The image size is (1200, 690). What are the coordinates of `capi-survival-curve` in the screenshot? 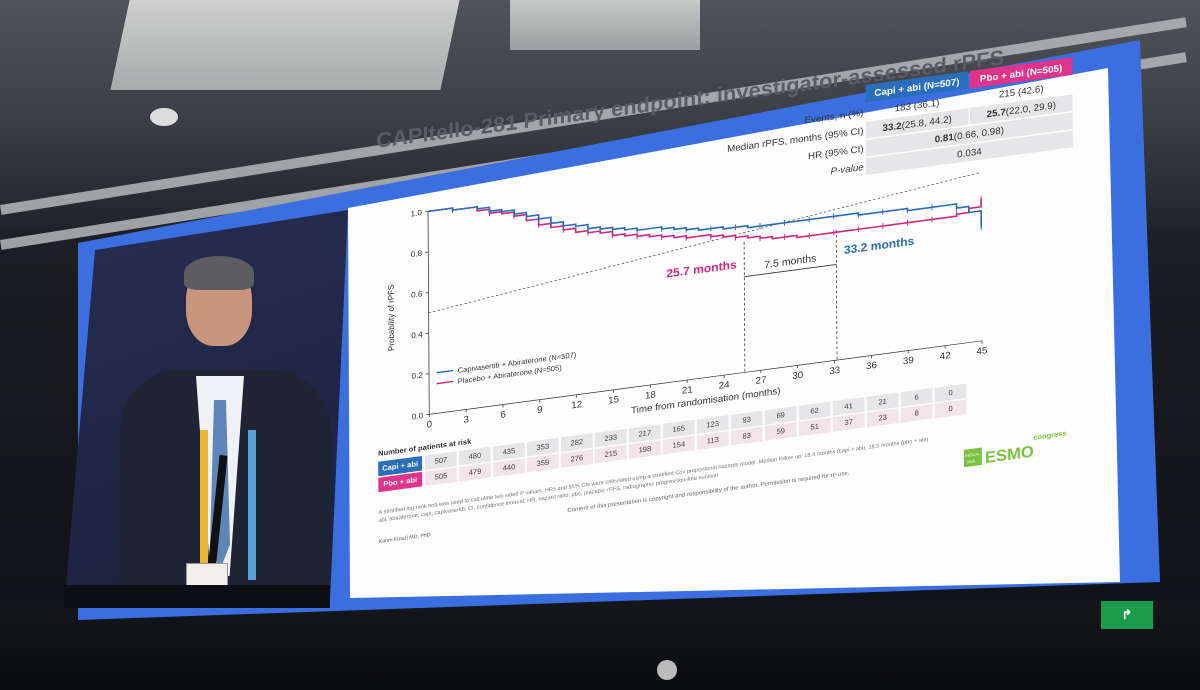 It's located at (705, 217).